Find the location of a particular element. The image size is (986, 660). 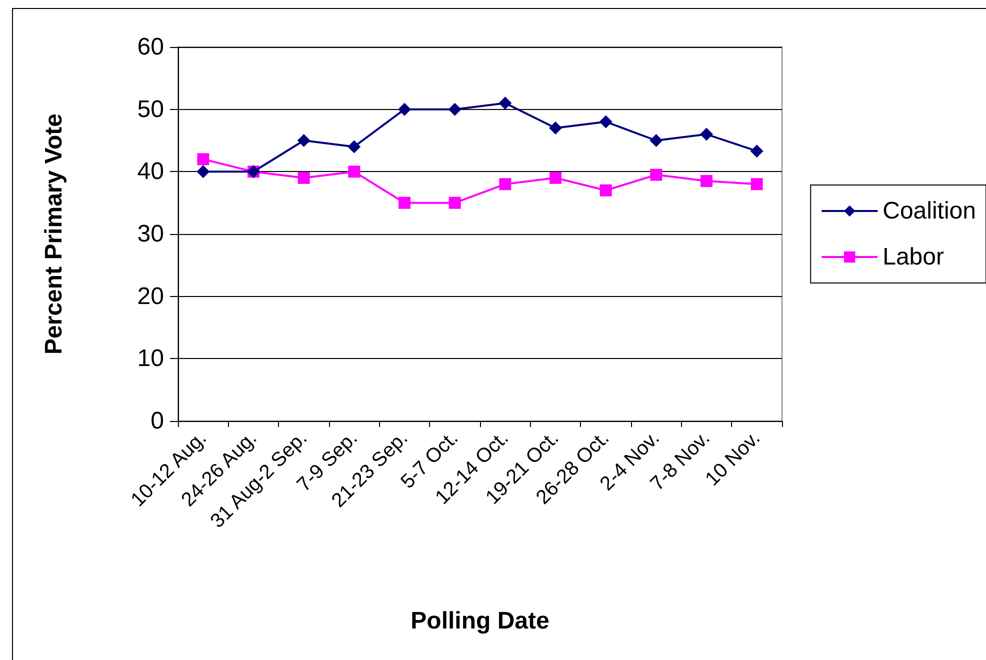

legend-label: Labor is located at coordinates (913, 257).